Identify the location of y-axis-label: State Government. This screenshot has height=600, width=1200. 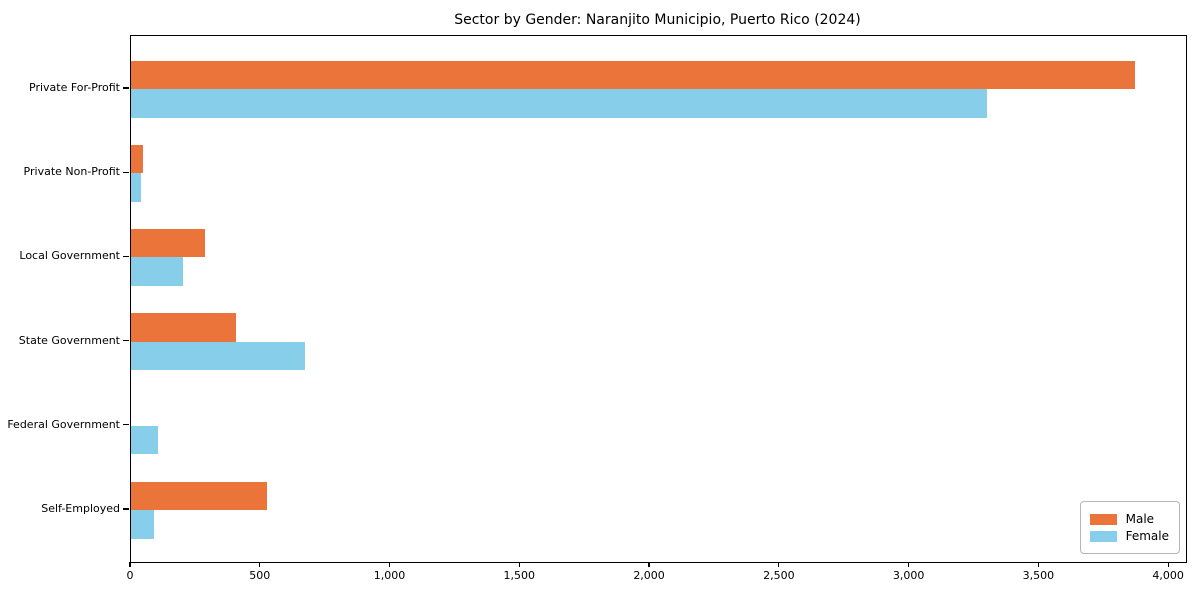
(69, 340).